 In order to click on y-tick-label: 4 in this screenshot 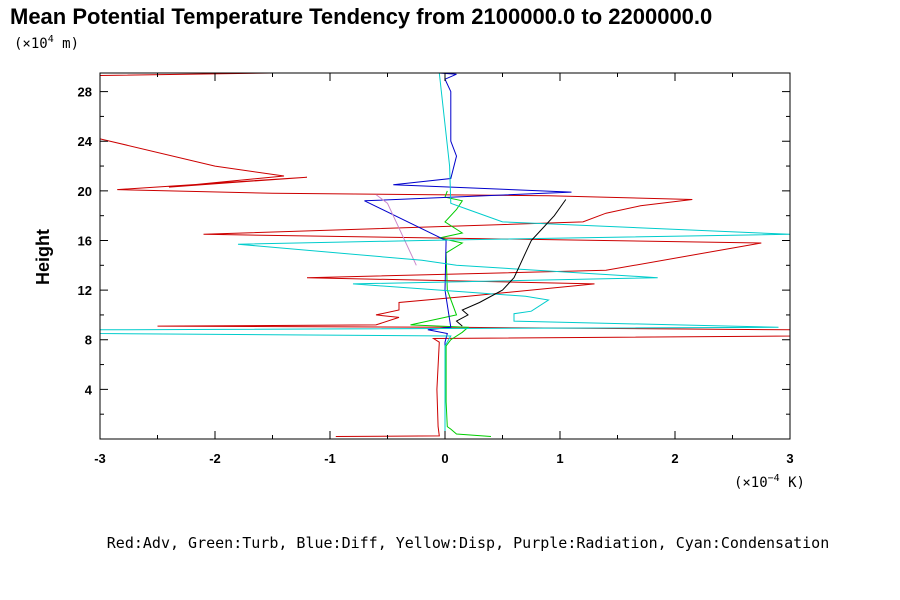, I will do `click(89, 389)`.